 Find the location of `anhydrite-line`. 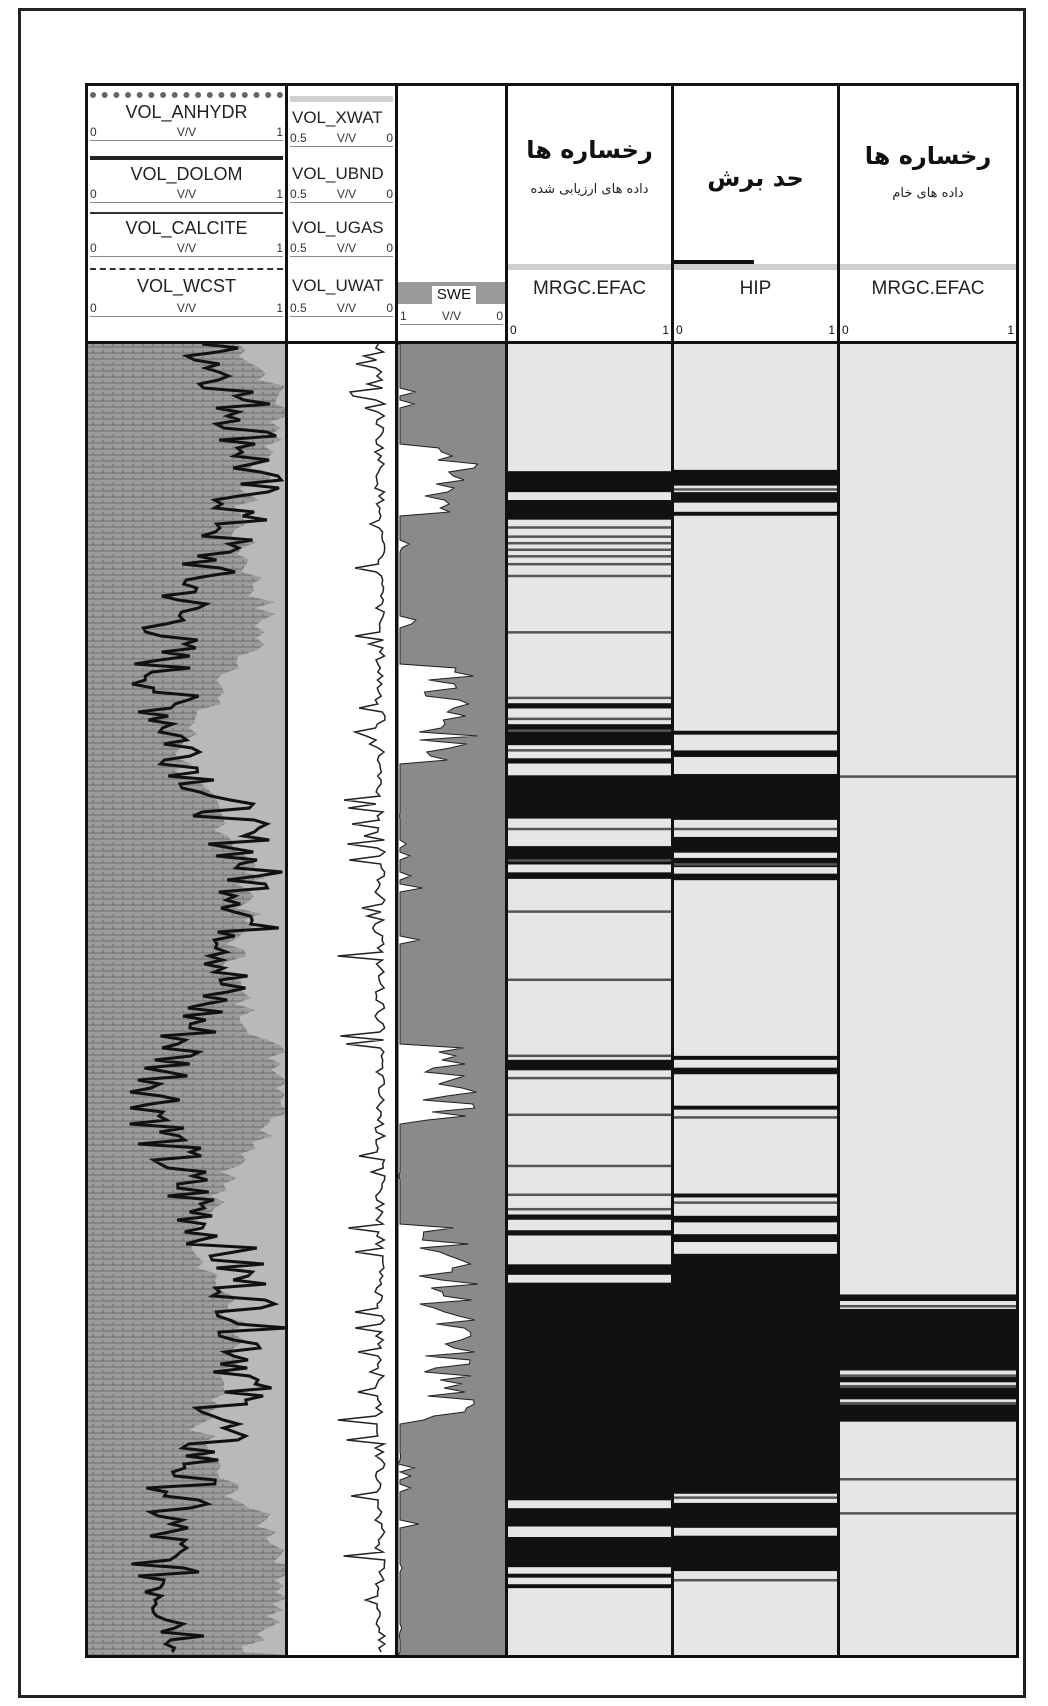

anhydrite-line is located at coordinates (186, 95).